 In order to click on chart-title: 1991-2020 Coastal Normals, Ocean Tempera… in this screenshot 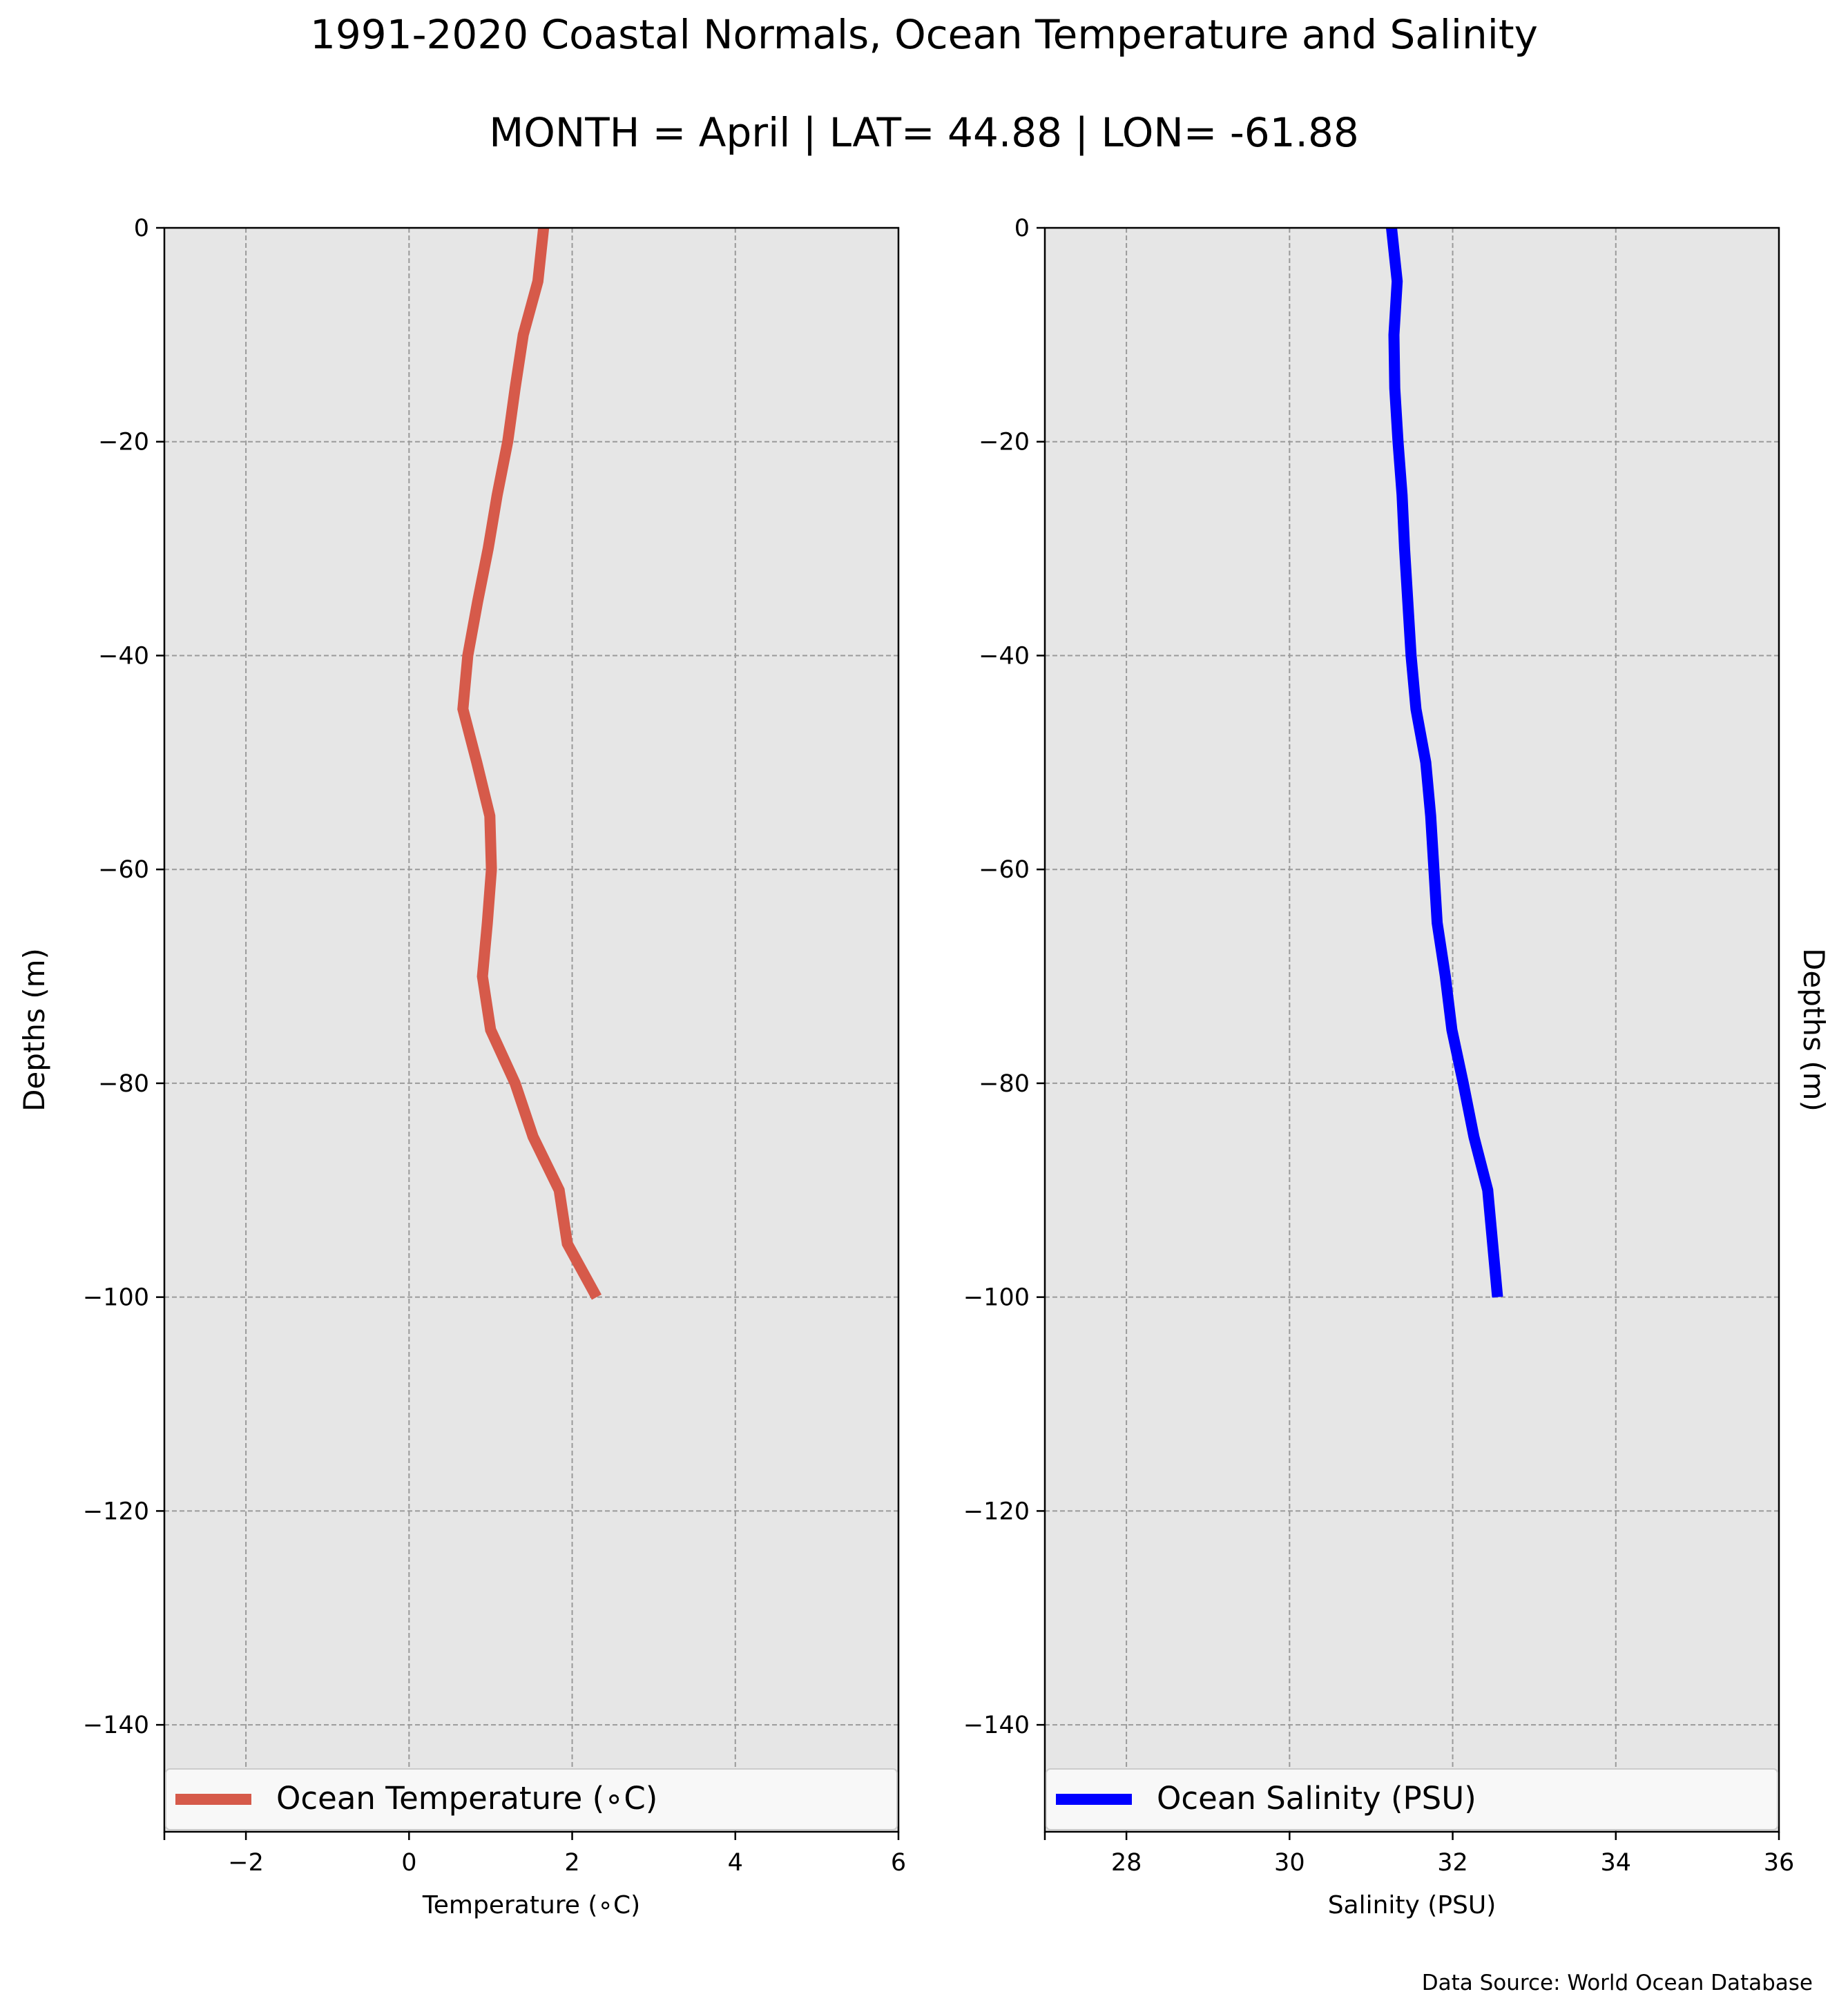, I will do `click(924, 34)`.